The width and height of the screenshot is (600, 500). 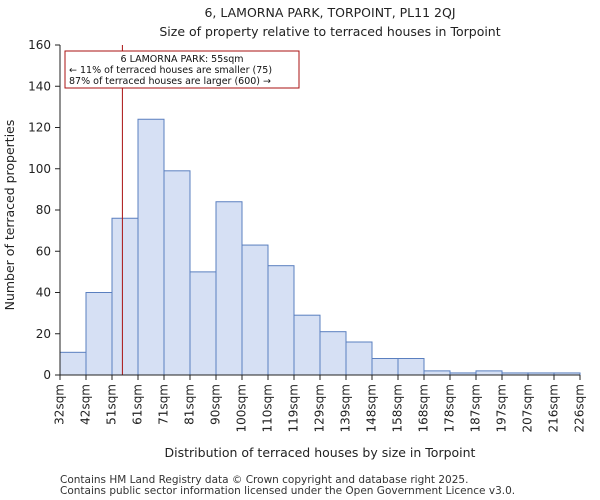 I want to click on x-tick-label: 216sqm, so click(x=554, y=408).